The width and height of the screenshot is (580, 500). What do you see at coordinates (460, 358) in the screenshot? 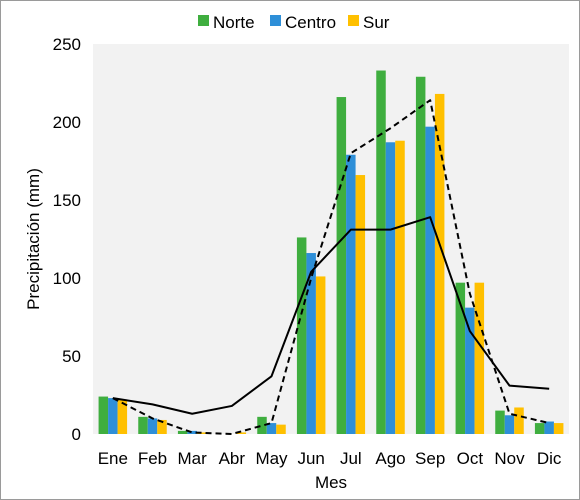
I see `bar-norte-oct` at bounding box center [460, 358].